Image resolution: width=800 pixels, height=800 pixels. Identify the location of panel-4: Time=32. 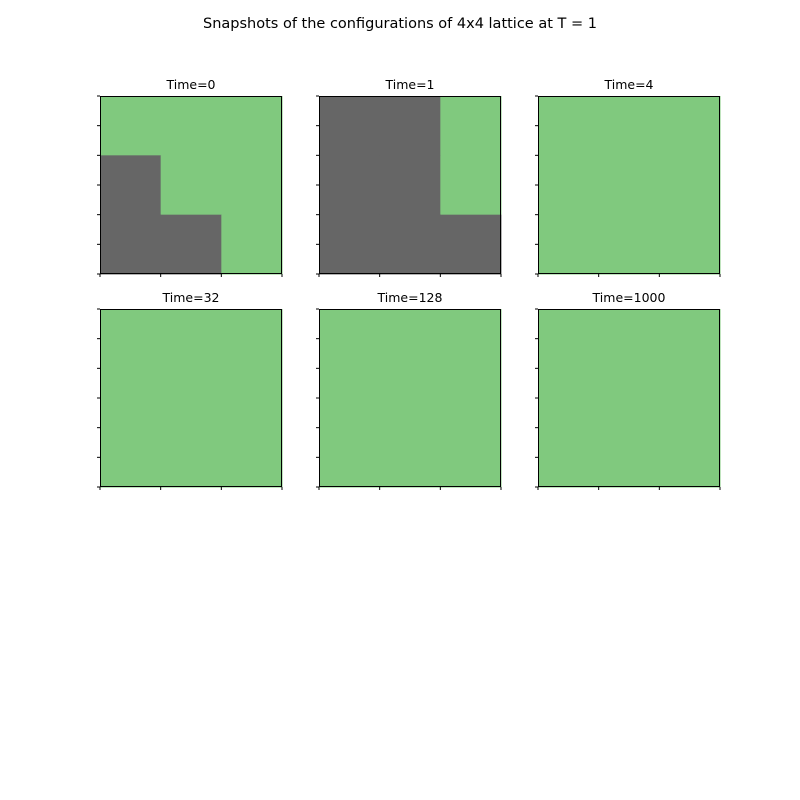
(190, 390).